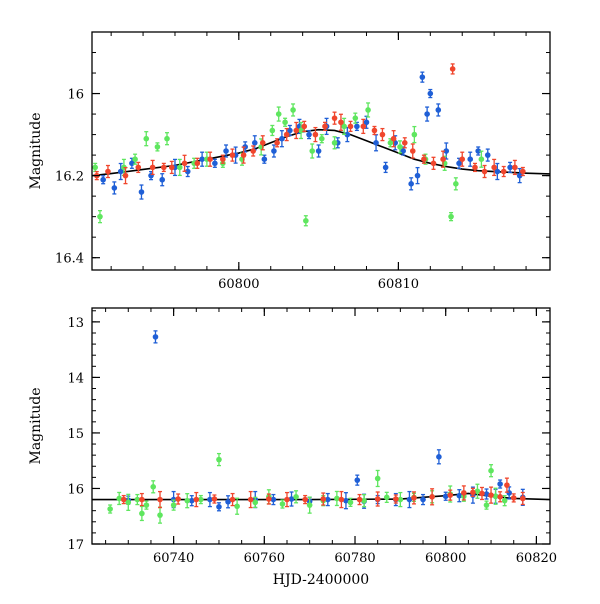 The height and width of the screenshot is (604, 600). I want to click on x-tick-label: 60820, so click(536, 558).